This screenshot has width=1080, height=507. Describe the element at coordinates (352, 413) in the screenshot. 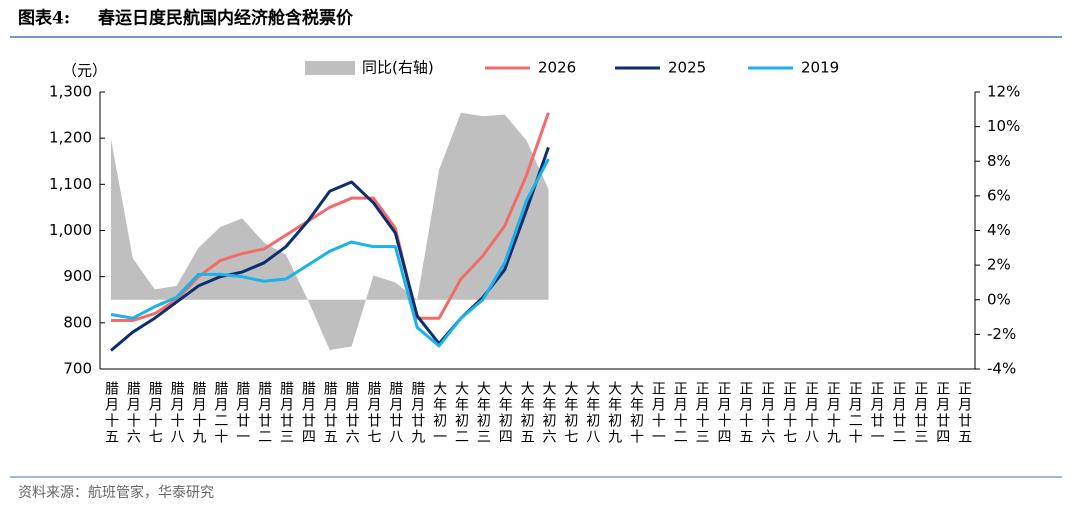

I see `x-tick-label: 腊月廿六` at that location.